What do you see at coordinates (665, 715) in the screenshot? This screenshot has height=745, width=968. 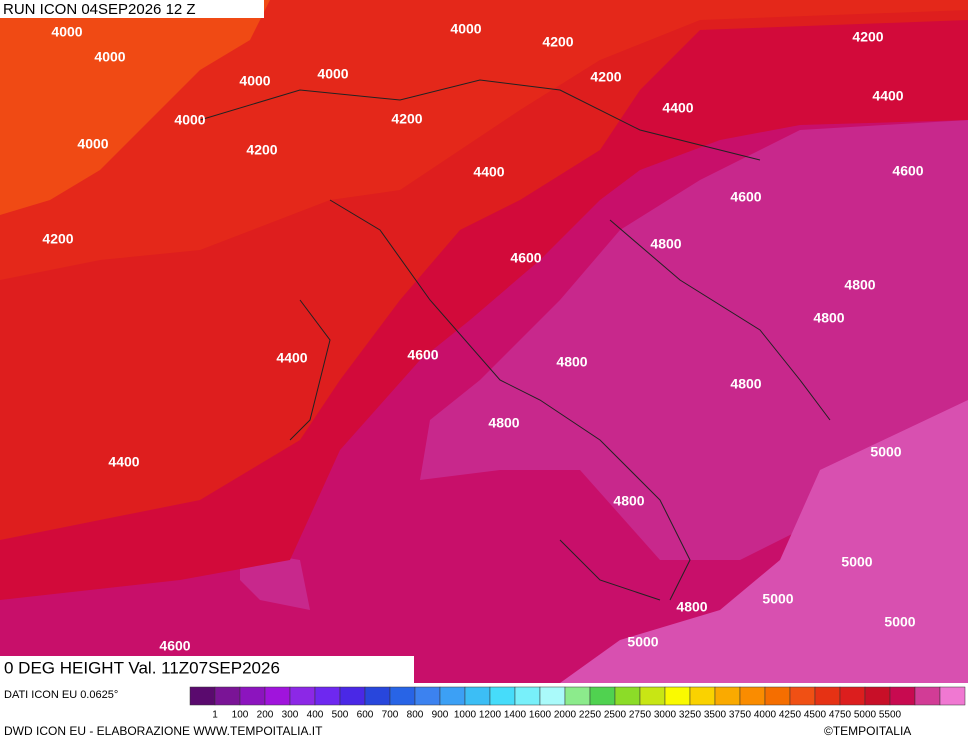 I see `legend-label: 3000` at bounding box center [665, 715].